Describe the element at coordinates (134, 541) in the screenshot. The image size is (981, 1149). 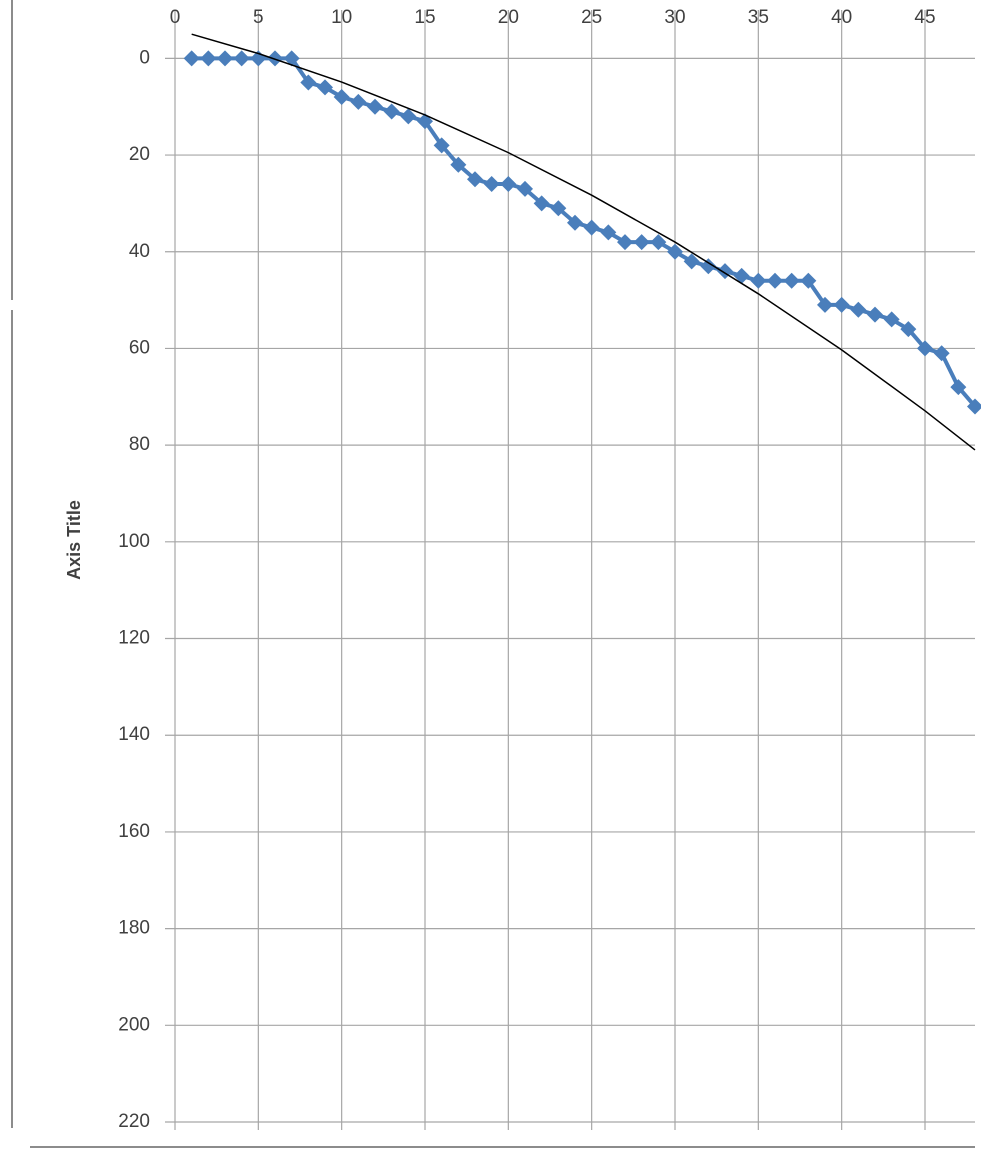
I see `y-tick-label: 100` at that location.